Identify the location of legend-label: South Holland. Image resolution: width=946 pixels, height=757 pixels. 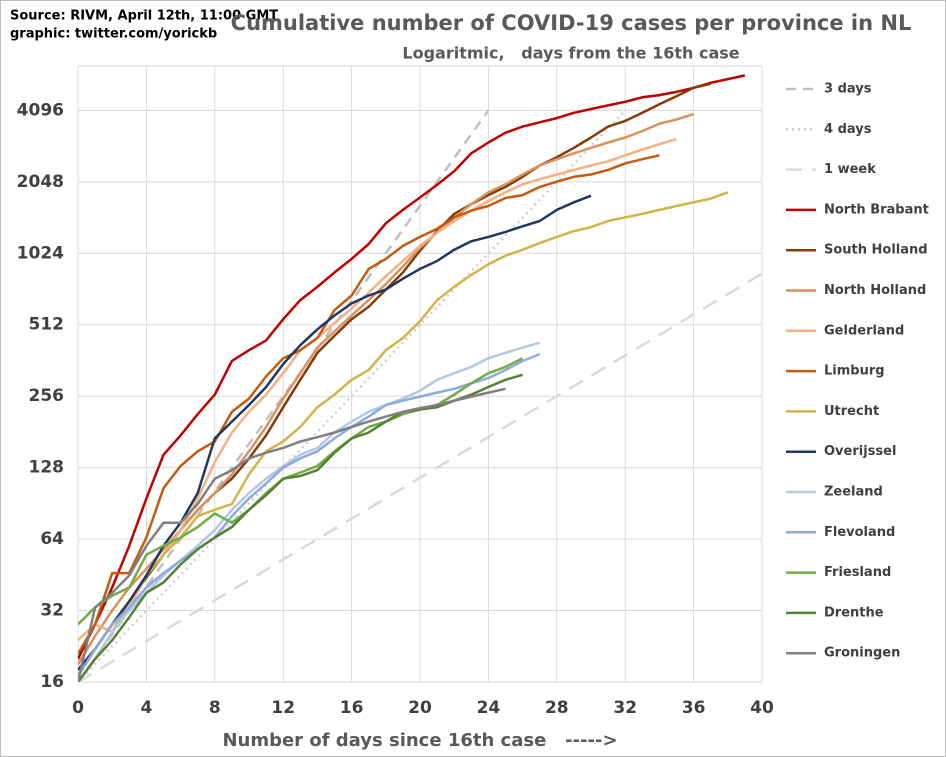
(876, 250).